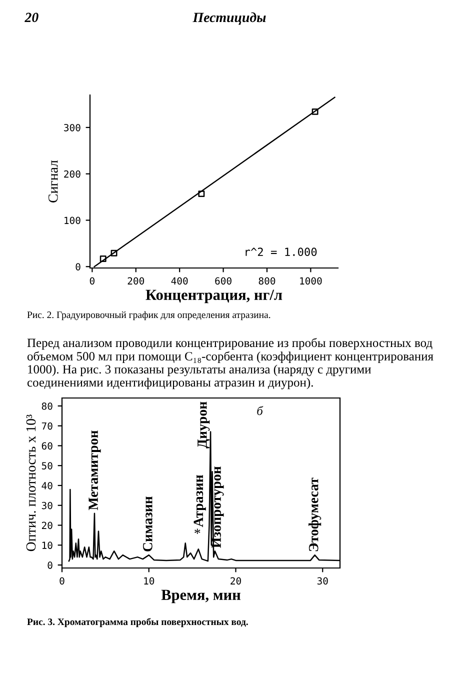 This screenshot has width=450, height=680. Describe the element at coordinates (235, 581) in the screenshot. I see `x-tick-label: 20` at that location.